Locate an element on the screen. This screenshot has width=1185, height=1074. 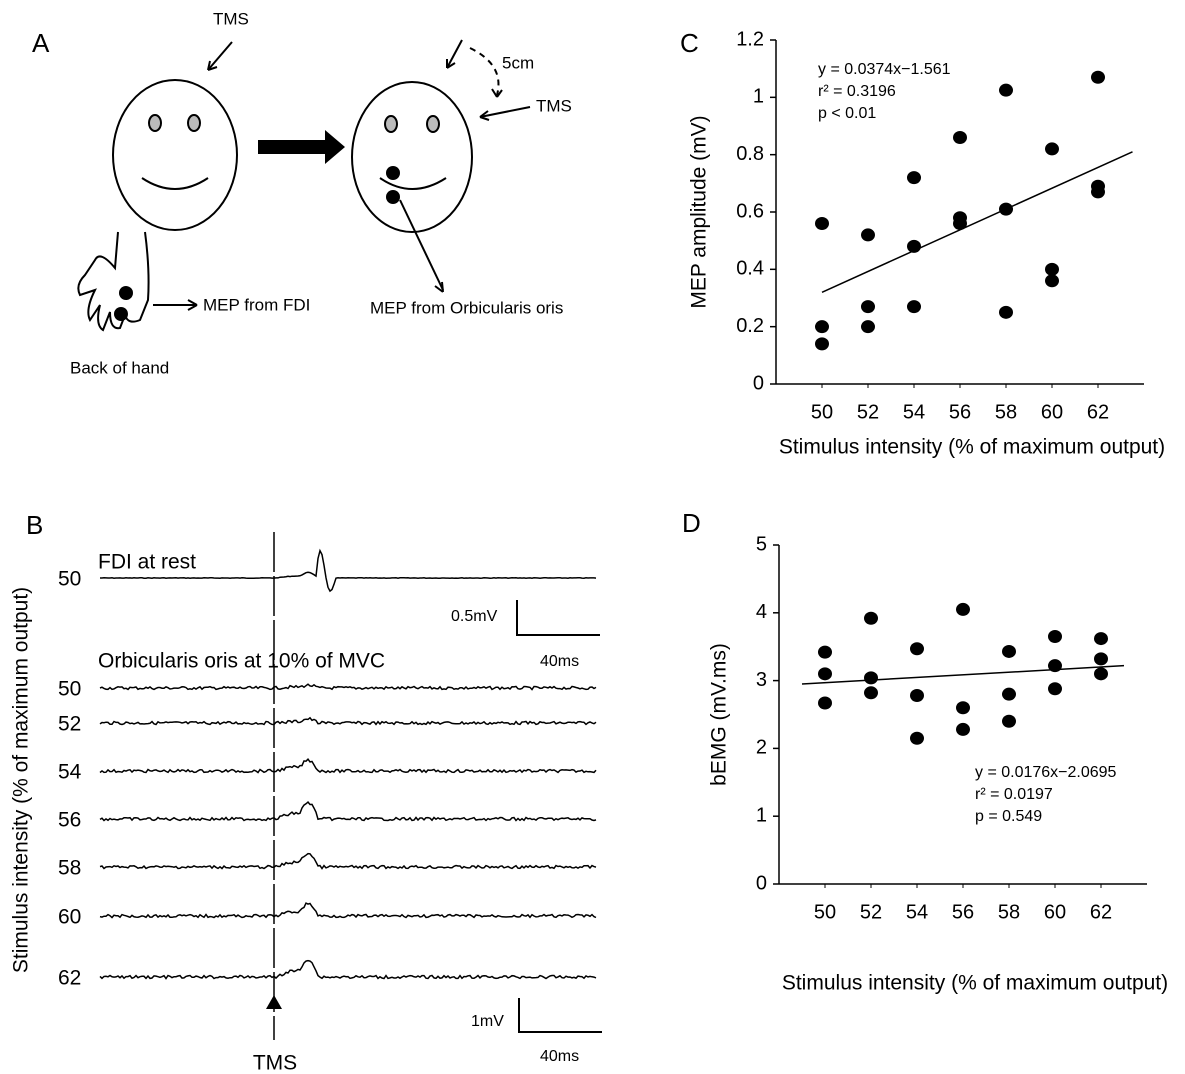
y-tick-label: 4 is located at coordinates (761, 612).